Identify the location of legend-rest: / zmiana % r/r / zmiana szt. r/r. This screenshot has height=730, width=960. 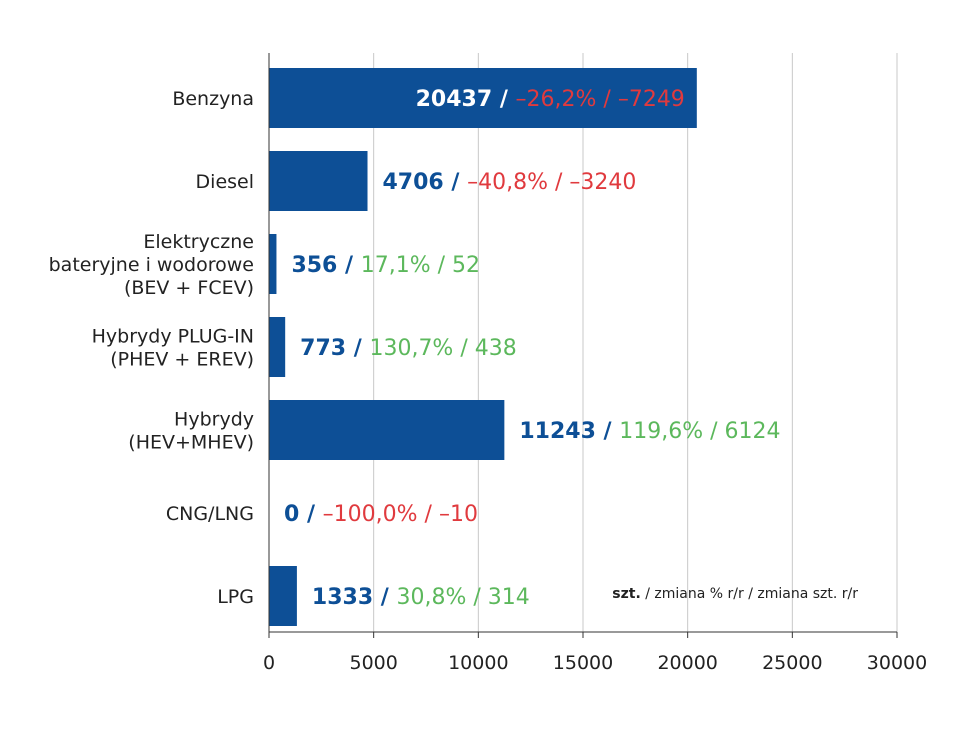
(749, 594).